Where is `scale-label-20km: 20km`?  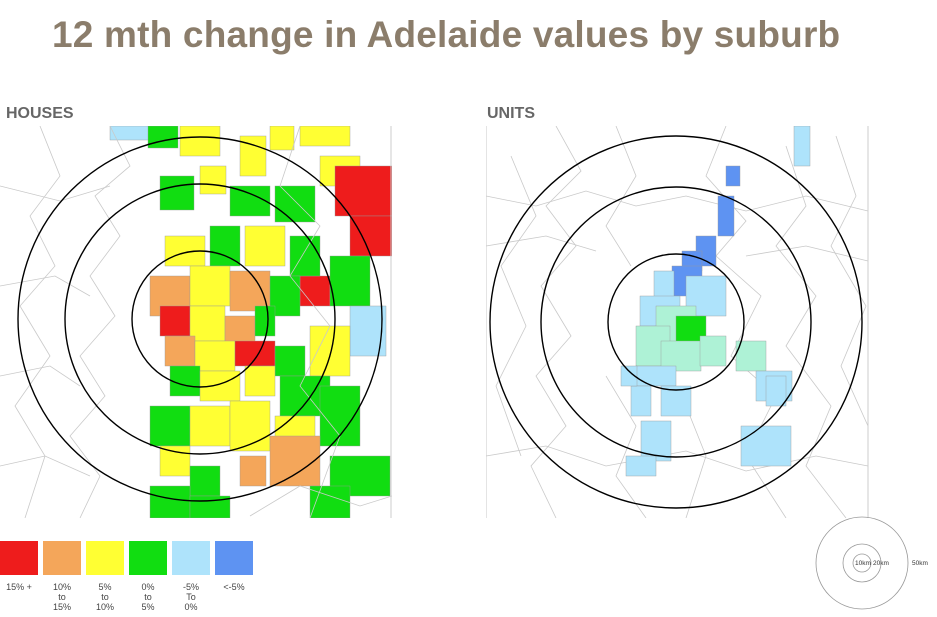
scale-label-20km: 20km is located at coordinates (881, 563).